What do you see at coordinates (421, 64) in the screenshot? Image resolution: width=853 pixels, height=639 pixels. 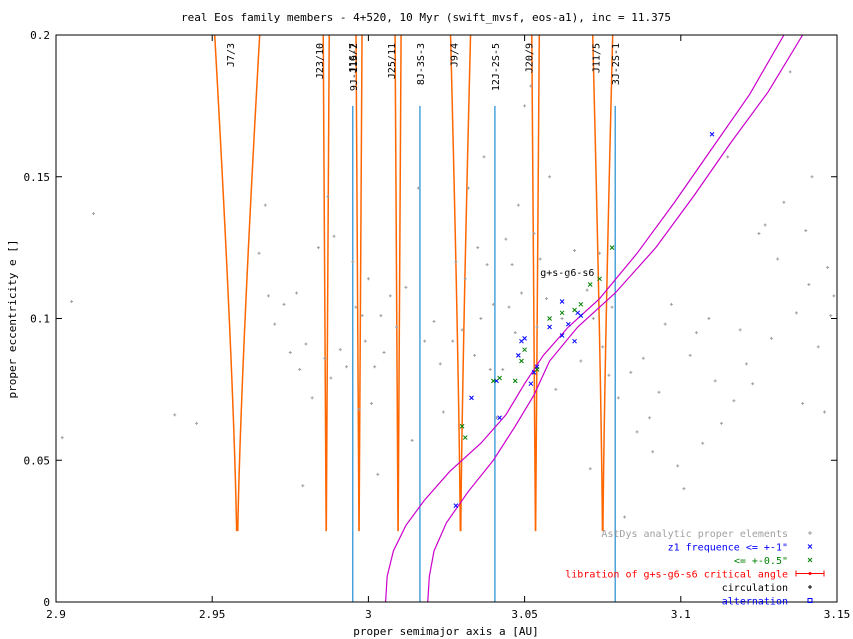 I see `resonance-blue-label: 8J-3S-3` at bounding box center [421, 64].